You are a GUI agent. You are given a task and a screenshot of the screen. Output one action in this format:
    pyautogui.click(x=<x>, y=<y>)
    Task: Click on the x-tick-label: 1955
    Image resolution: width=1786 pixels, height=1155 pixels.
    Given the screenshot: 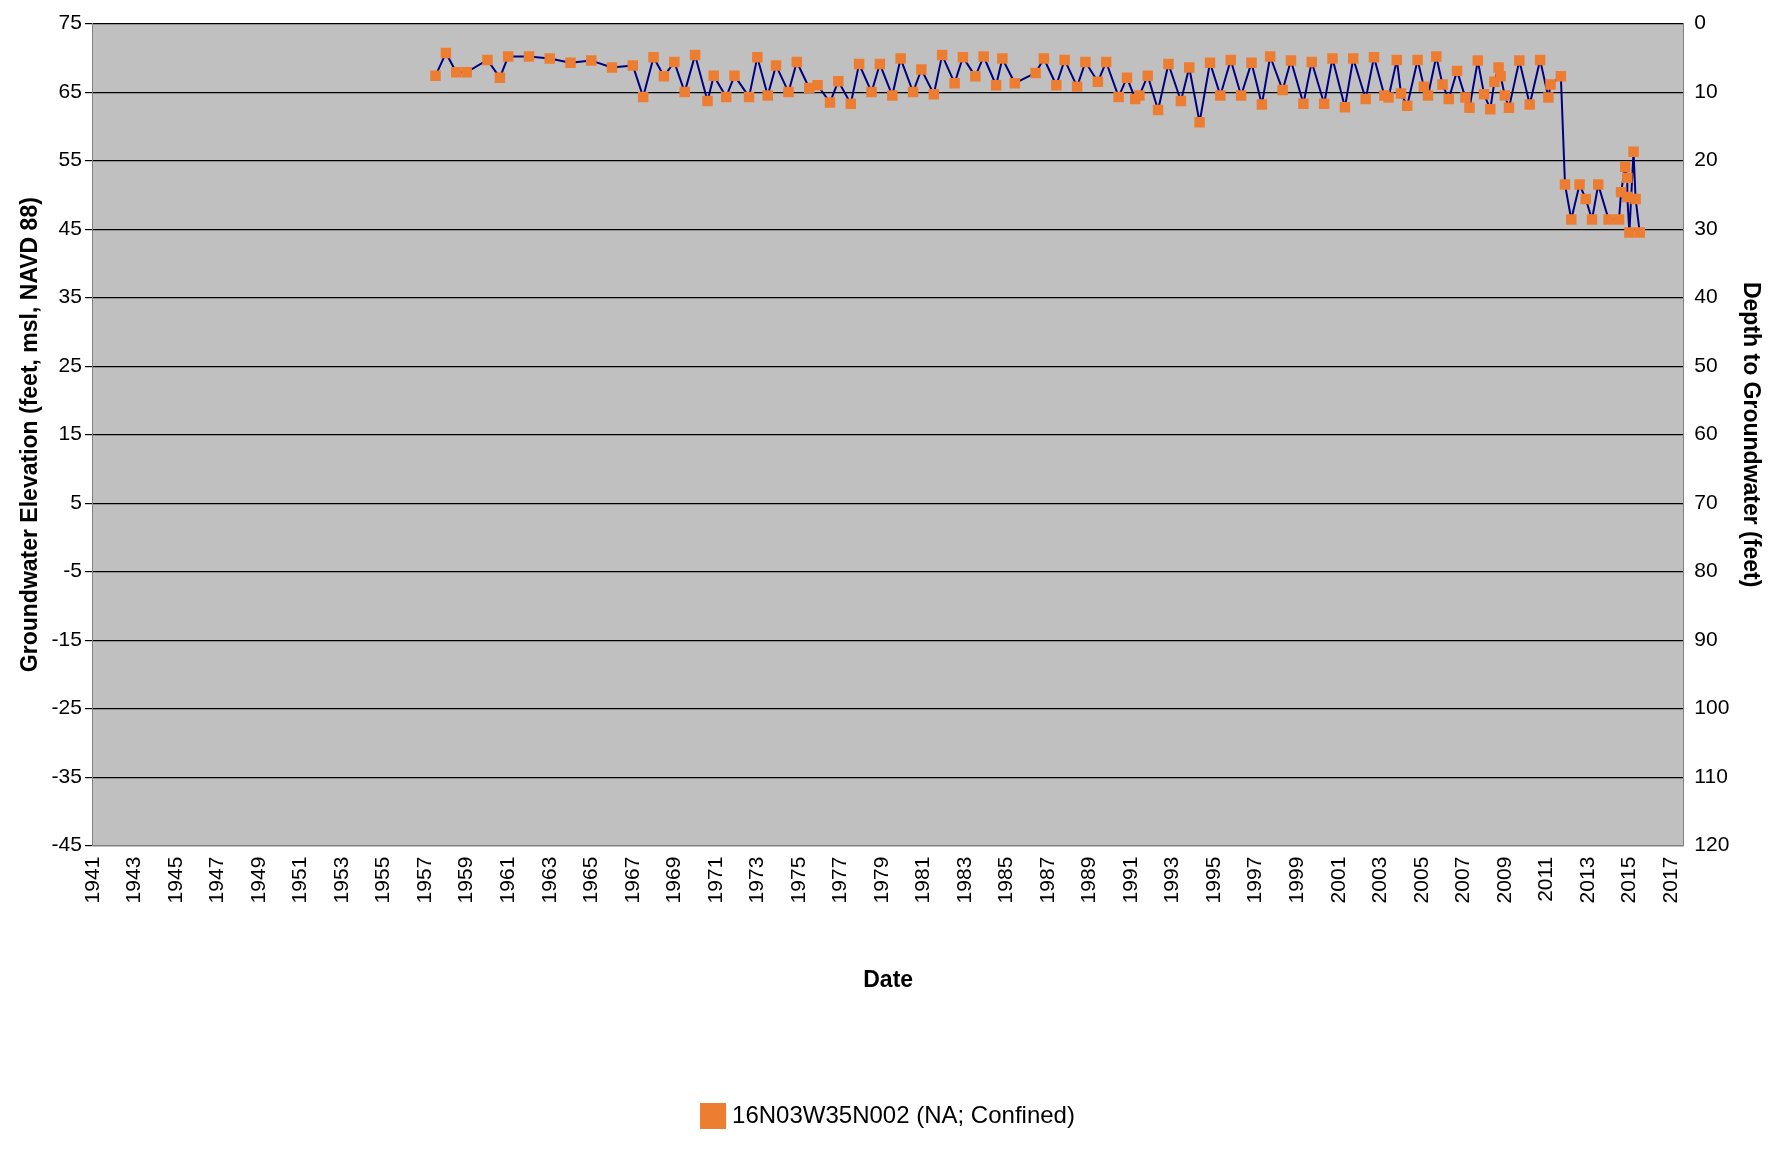 What is the action you would take?
    pyautogui.click(x=382, y=880)
    